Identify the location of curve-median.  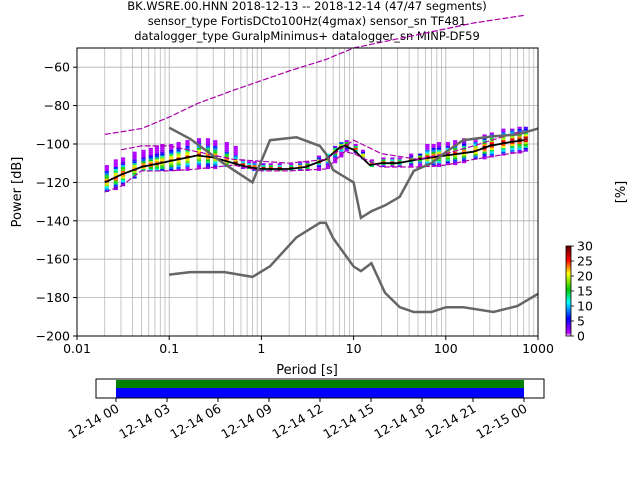
(314, 161).